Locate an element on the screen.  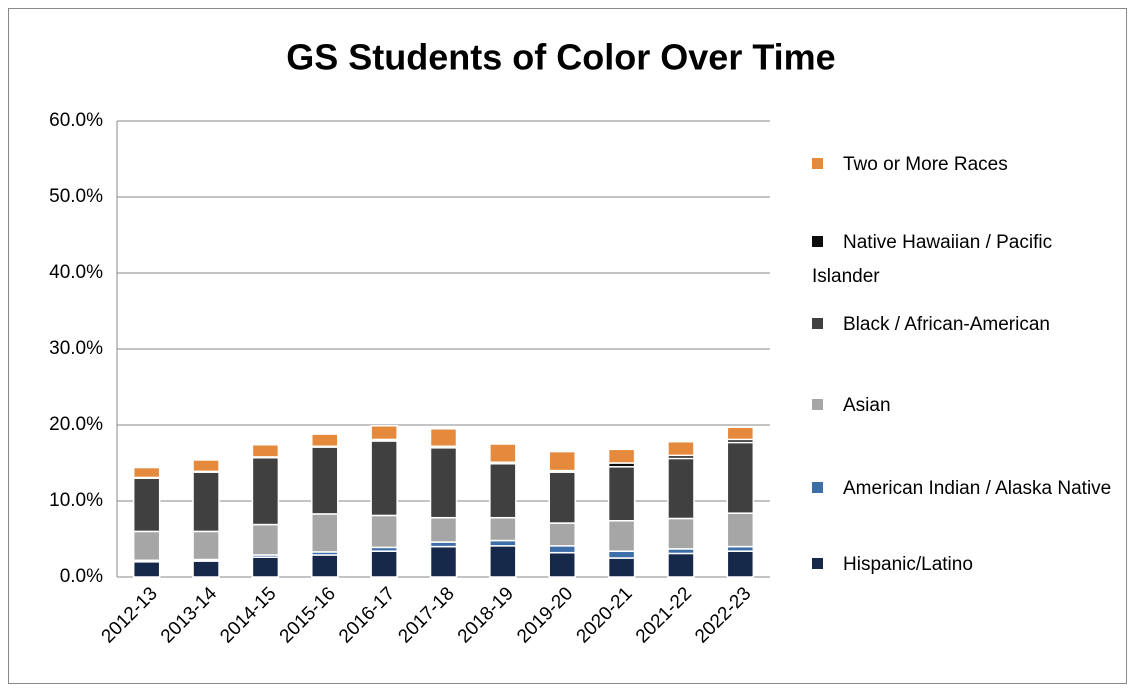
x-tick-label: 2022-23 is located at coordinates (723, 615).